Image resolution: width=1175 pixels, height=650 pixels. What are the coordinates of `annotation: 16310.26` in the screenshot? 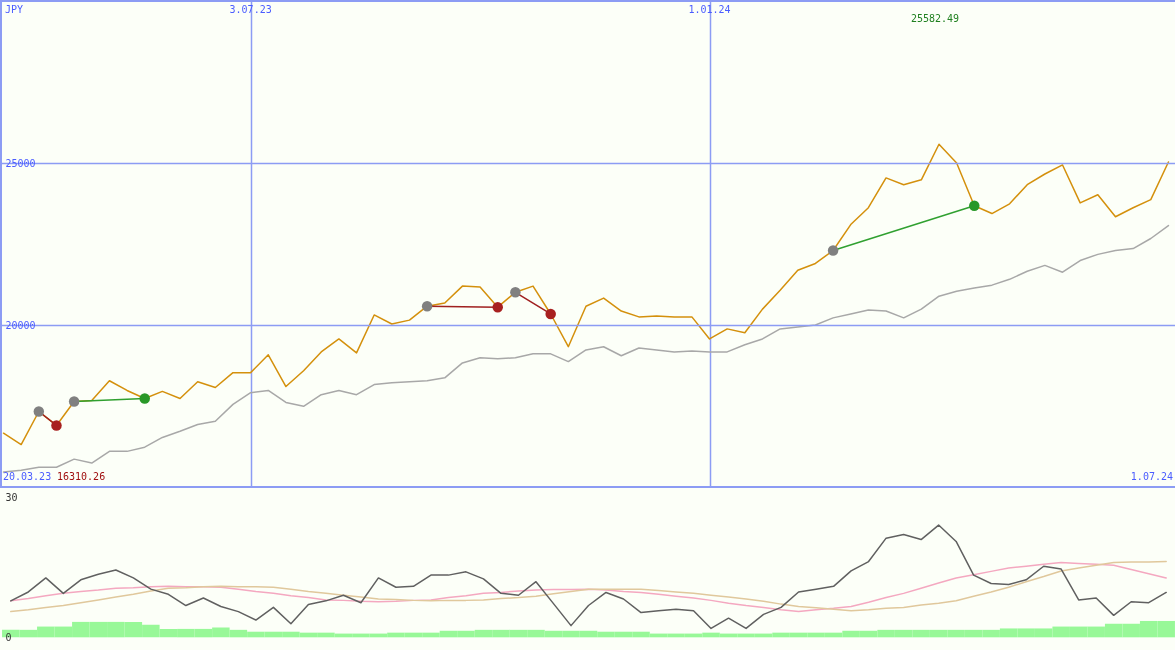 It's located at (81, 476).